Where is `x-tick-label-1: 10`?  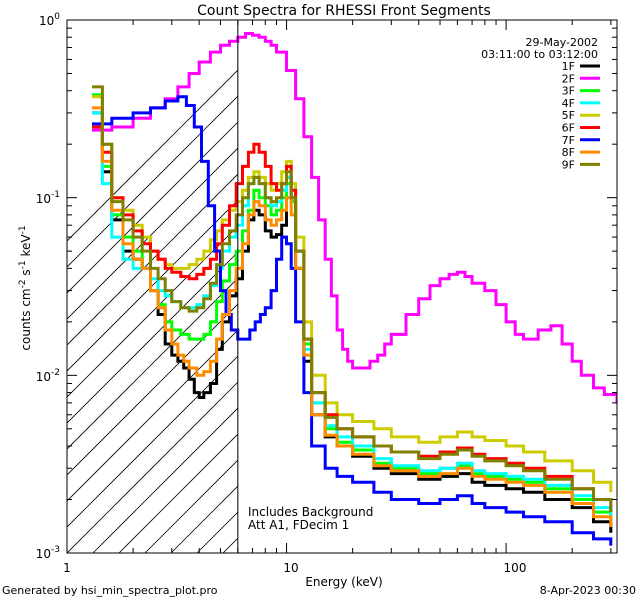 x-tick-label-1: 10 is located at coordinates (290, 568).